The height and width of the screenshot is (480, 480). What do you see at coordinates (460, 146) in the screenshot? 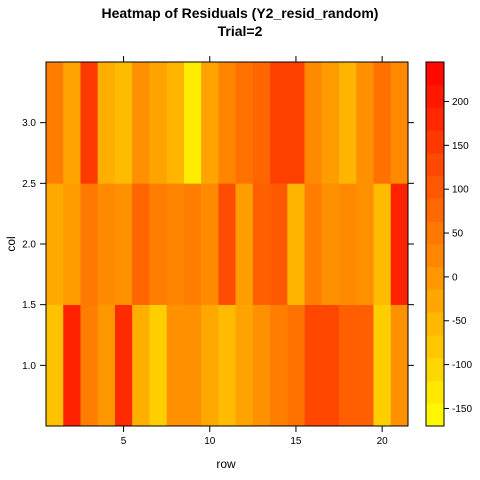
I see `colorbar-tick-label: 150` at bounding box center [460, 146].